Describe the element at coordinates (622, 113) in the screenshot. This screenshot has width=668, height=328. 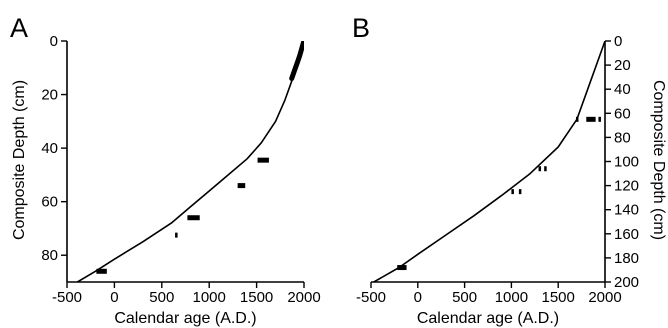
I see `panel-b-y-tick-label: 60` at that location.